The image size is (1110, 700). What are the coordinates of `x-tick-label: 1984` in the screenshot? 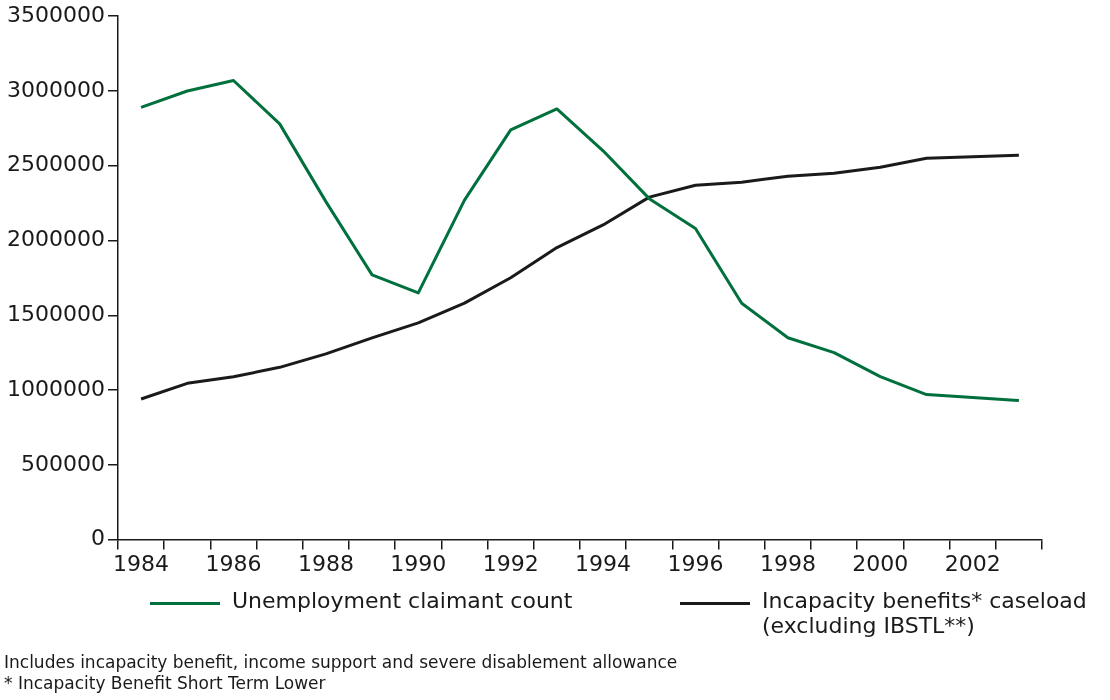 It's located at (141, 563).